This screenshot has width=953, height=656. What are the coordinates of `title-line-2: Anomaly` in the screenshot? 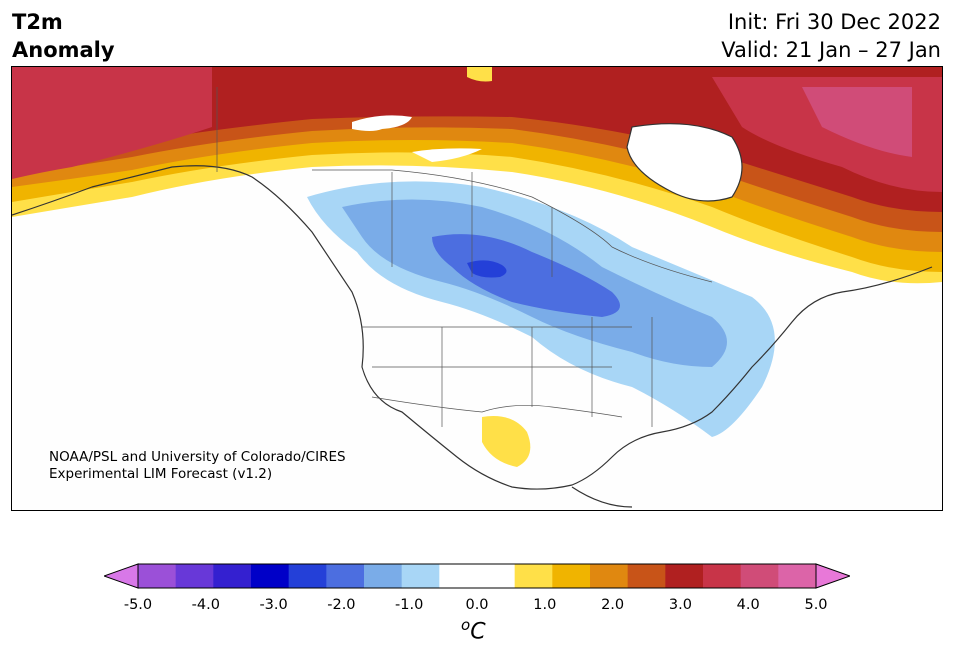 It's located at (63, 50).